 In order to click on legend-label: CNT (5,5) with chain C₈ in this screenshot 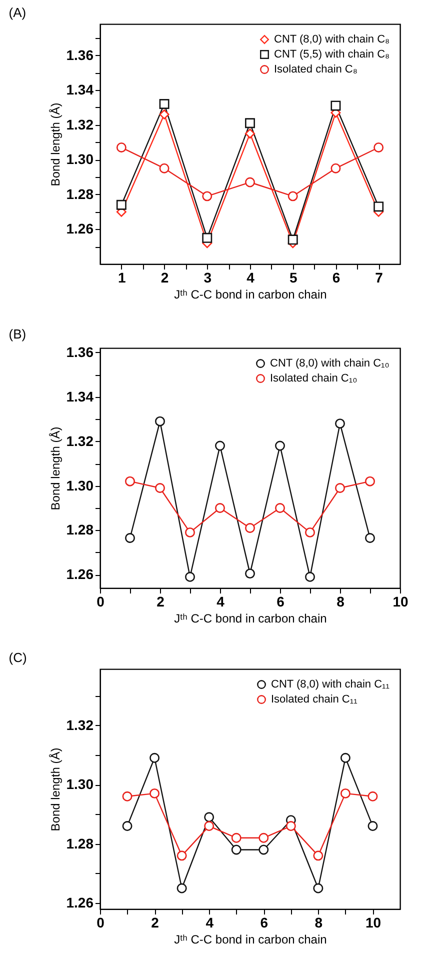, I will do `click(332, 54)`.